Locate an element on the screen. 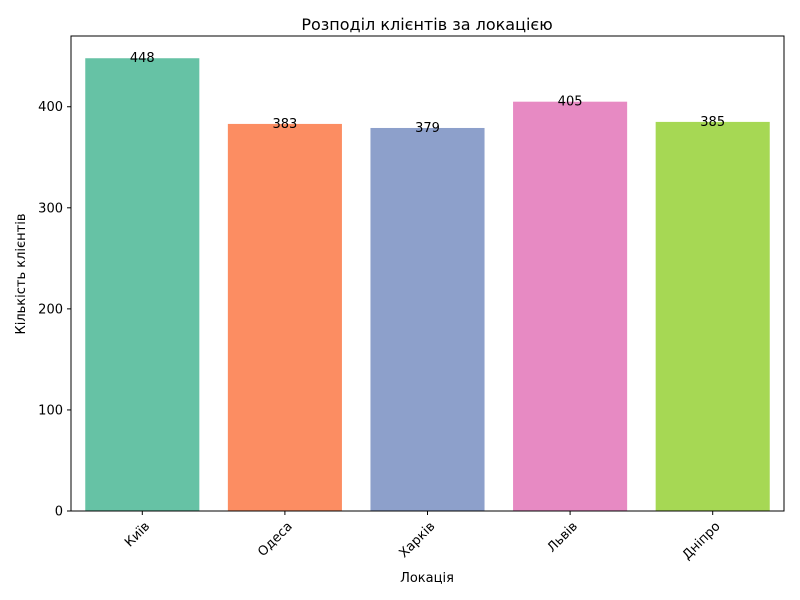 The image size is (800, 600). x-tick-label-4: Львів is located at coordinates (563, 537).